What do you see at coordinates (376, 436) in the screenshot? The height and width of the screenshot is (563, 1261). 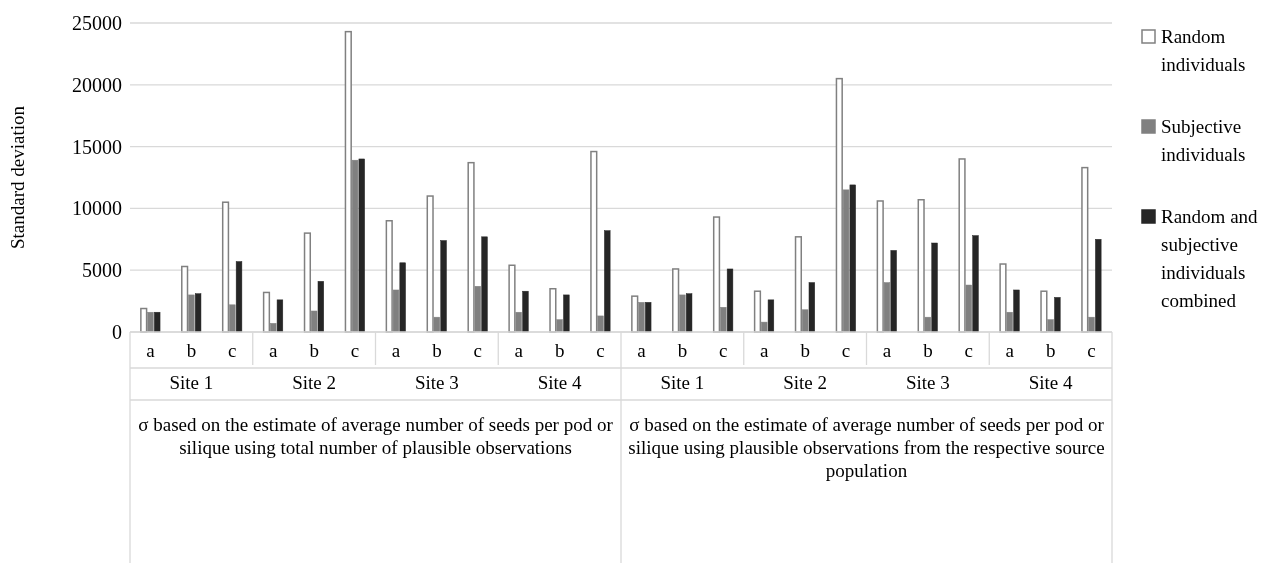 I see `text: σ based on the estimate of average number of seeds per pod or silique using total number of plausible observations` at bounding box center [376, 436].